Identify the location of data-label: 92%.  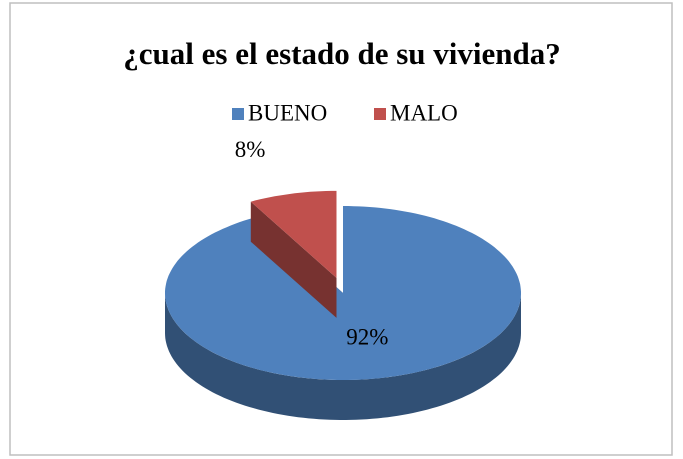
(367, 337).